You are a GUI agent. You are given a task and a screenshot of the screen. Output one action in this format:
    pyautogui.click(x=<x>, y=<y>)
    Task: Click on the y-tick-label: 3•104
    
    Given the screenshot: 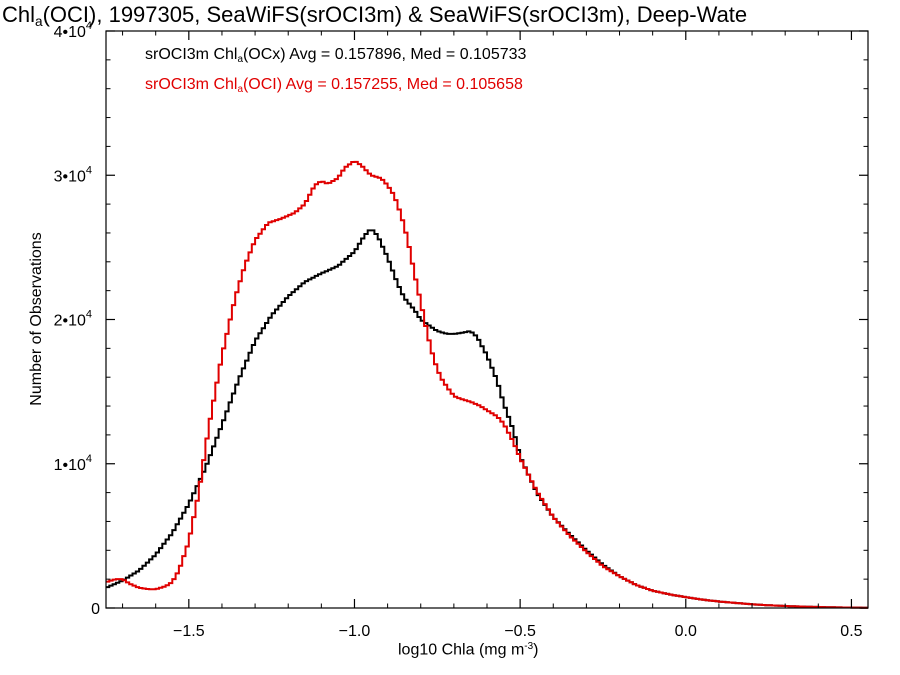 What is the action you would take?
    pyautogui.click(x=73, y=174)
    